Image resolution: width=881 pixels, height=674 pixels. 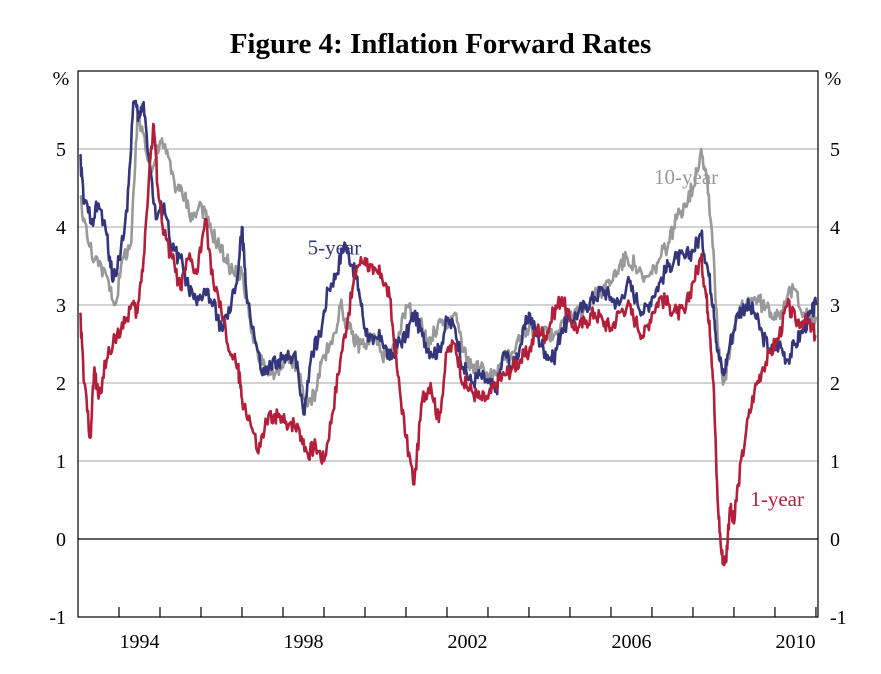 I want to click on y-tick-label-left-4: 4, so click(x=61, y=228).